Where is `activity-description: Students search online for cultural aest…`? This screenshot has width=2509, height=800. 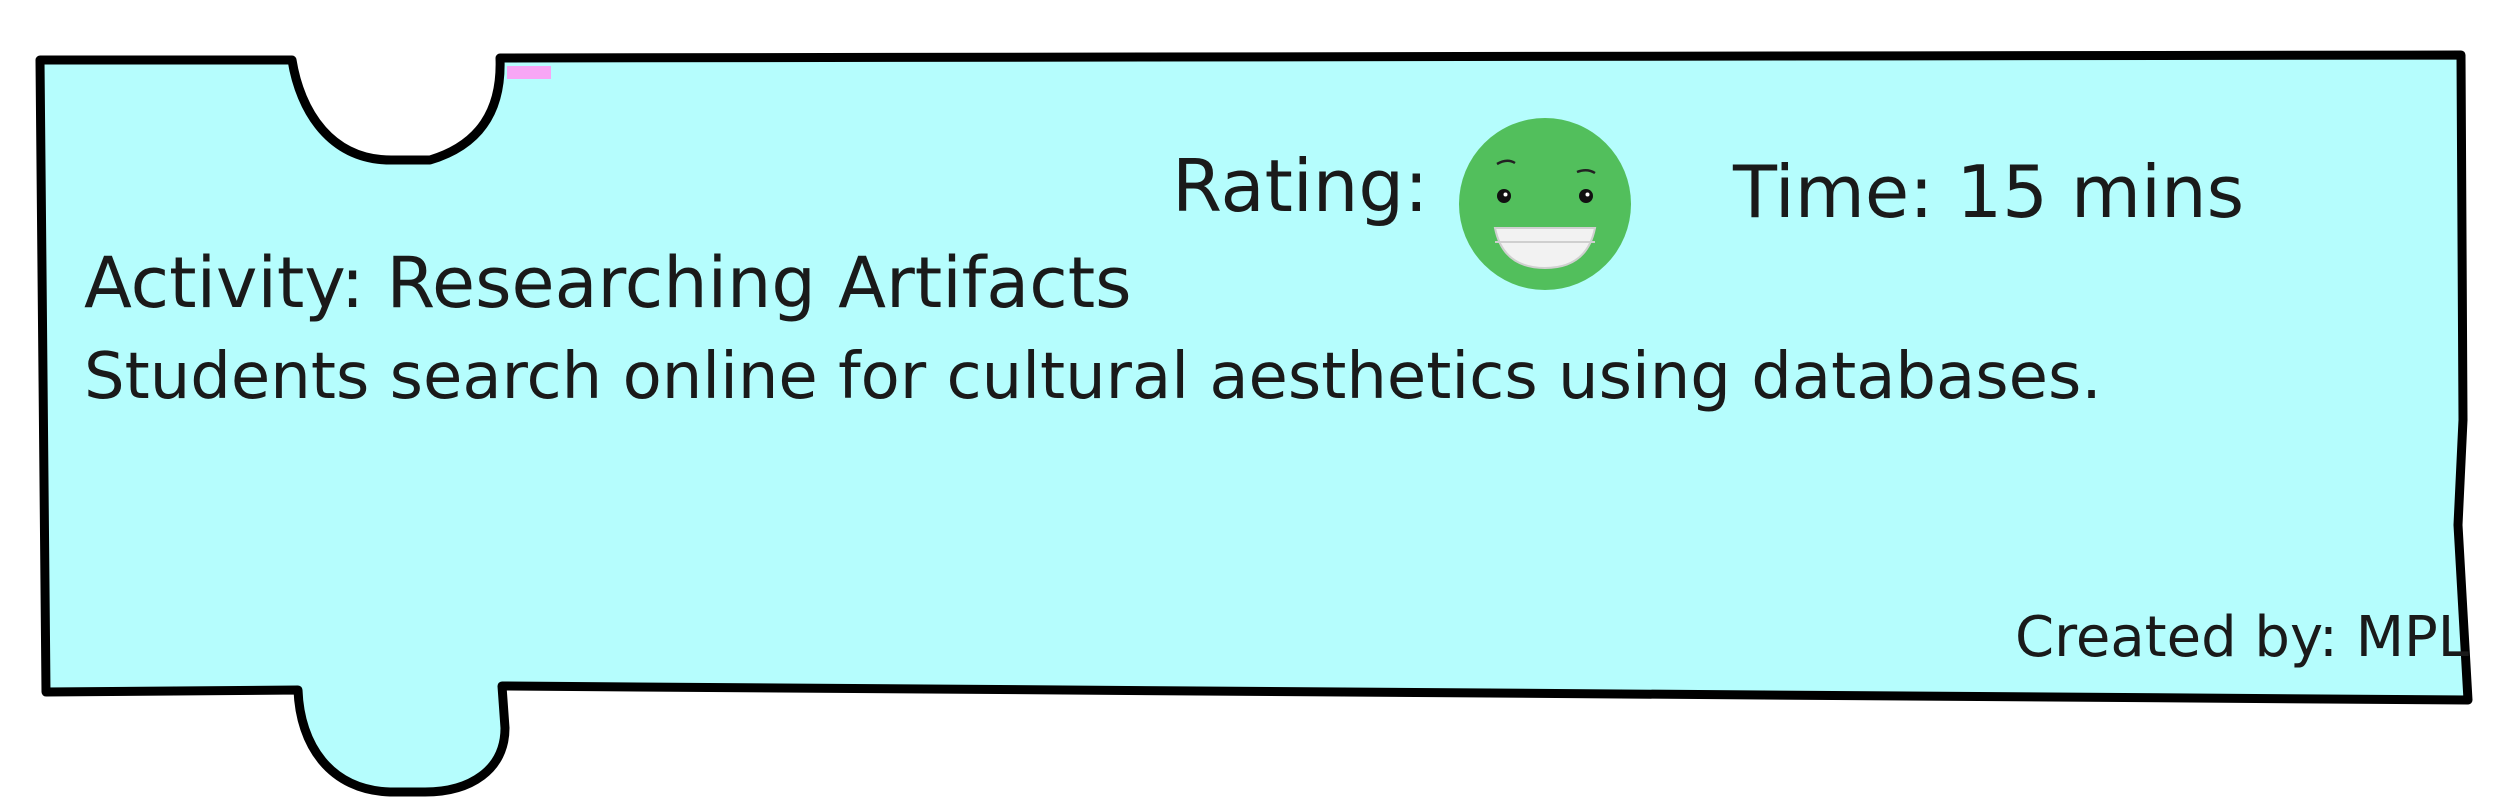
activity-description: Students search online for cultural aest… is located at coordinates (1093, 377).